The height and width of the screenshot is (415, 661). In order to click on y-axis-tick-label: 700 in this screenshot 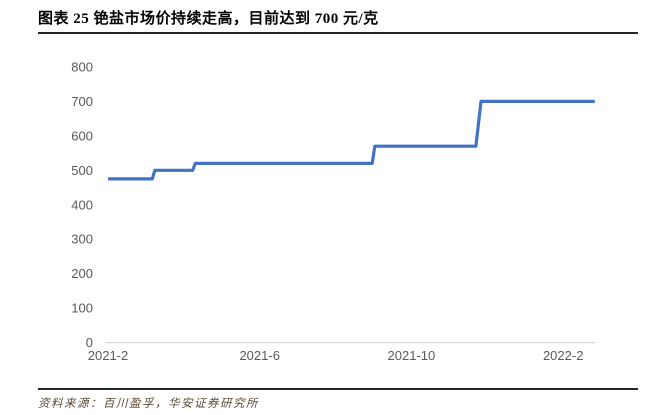, I will do `click(82, 101)`.